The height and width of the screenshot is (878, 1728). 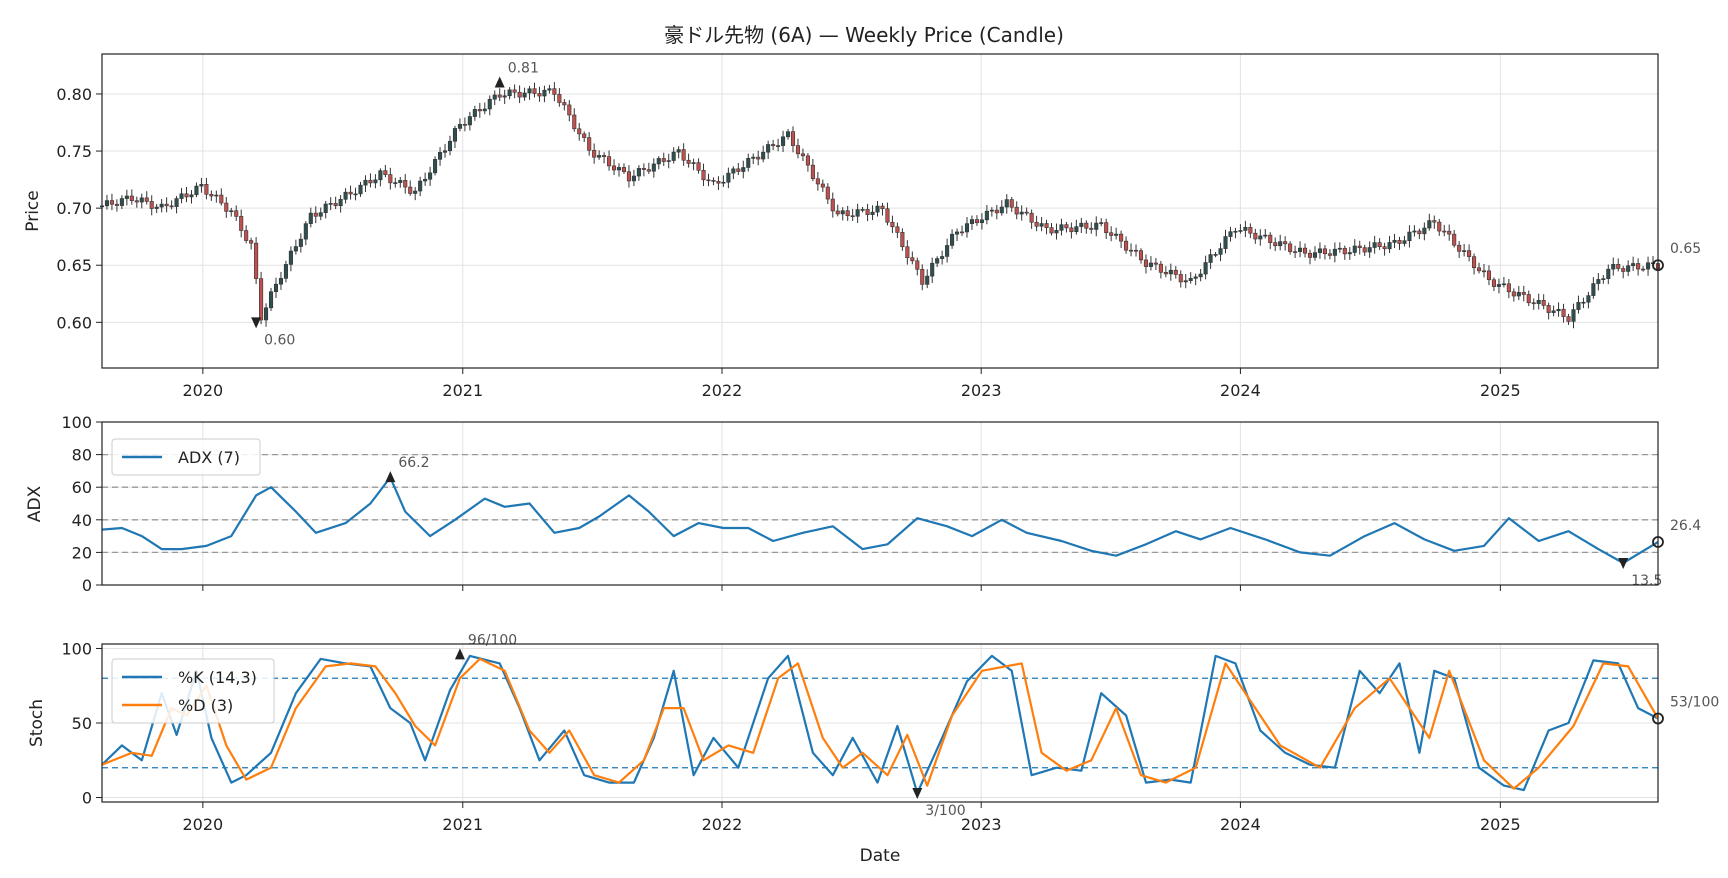 What do you see at coordinates (193, 691) in the screenshot?
I see `stoch-legend: %K (14,3) %D (3)` at bounding box center [193, 691].